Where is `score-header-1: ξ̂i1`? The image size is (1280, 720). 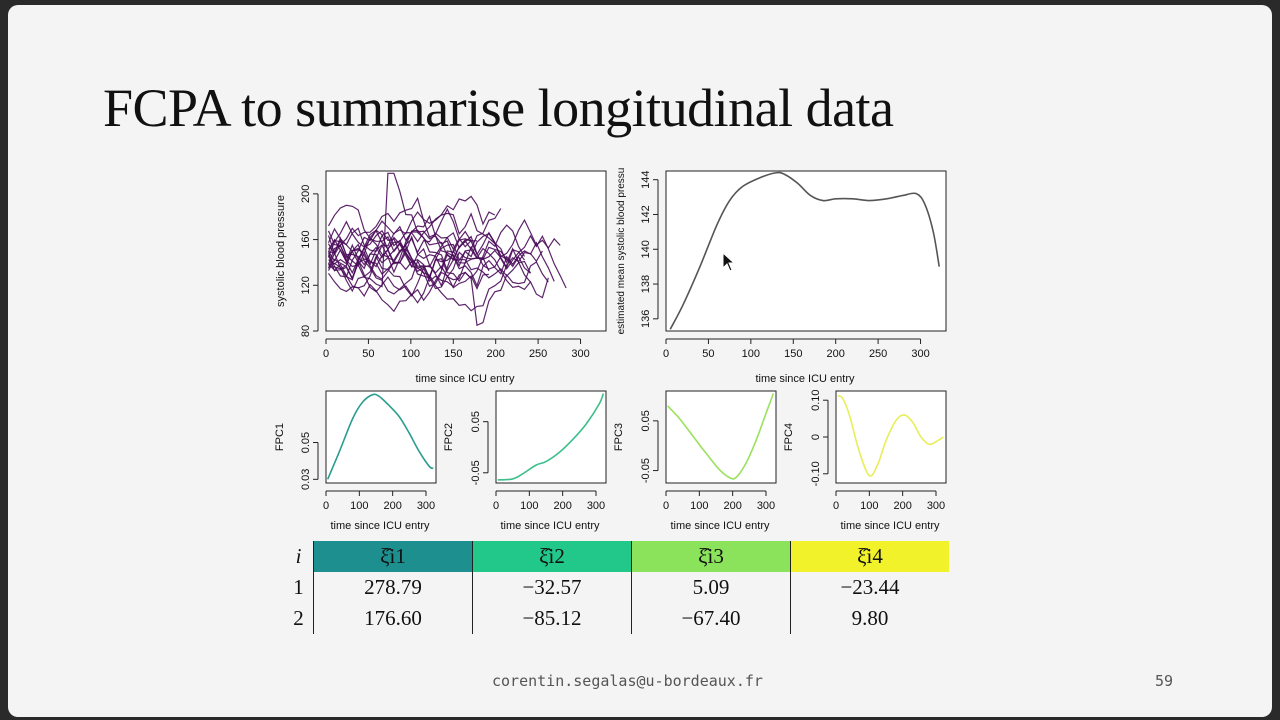
score-header-1: ξ̂i1 is located at coordinates (393, 556).